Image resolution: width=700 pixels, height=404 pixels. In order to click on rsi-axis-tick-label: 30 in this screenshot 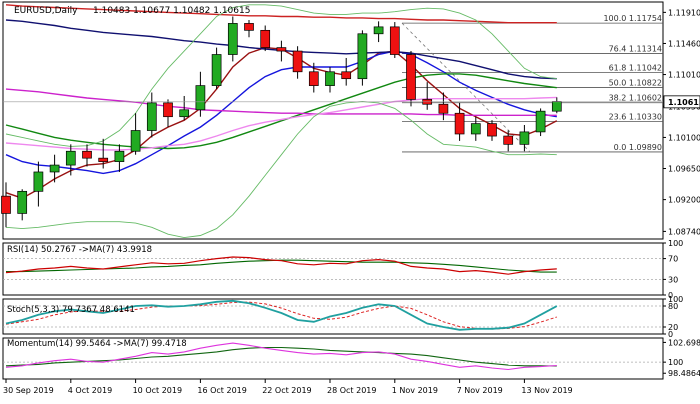, I will do `click(673, 279)`.